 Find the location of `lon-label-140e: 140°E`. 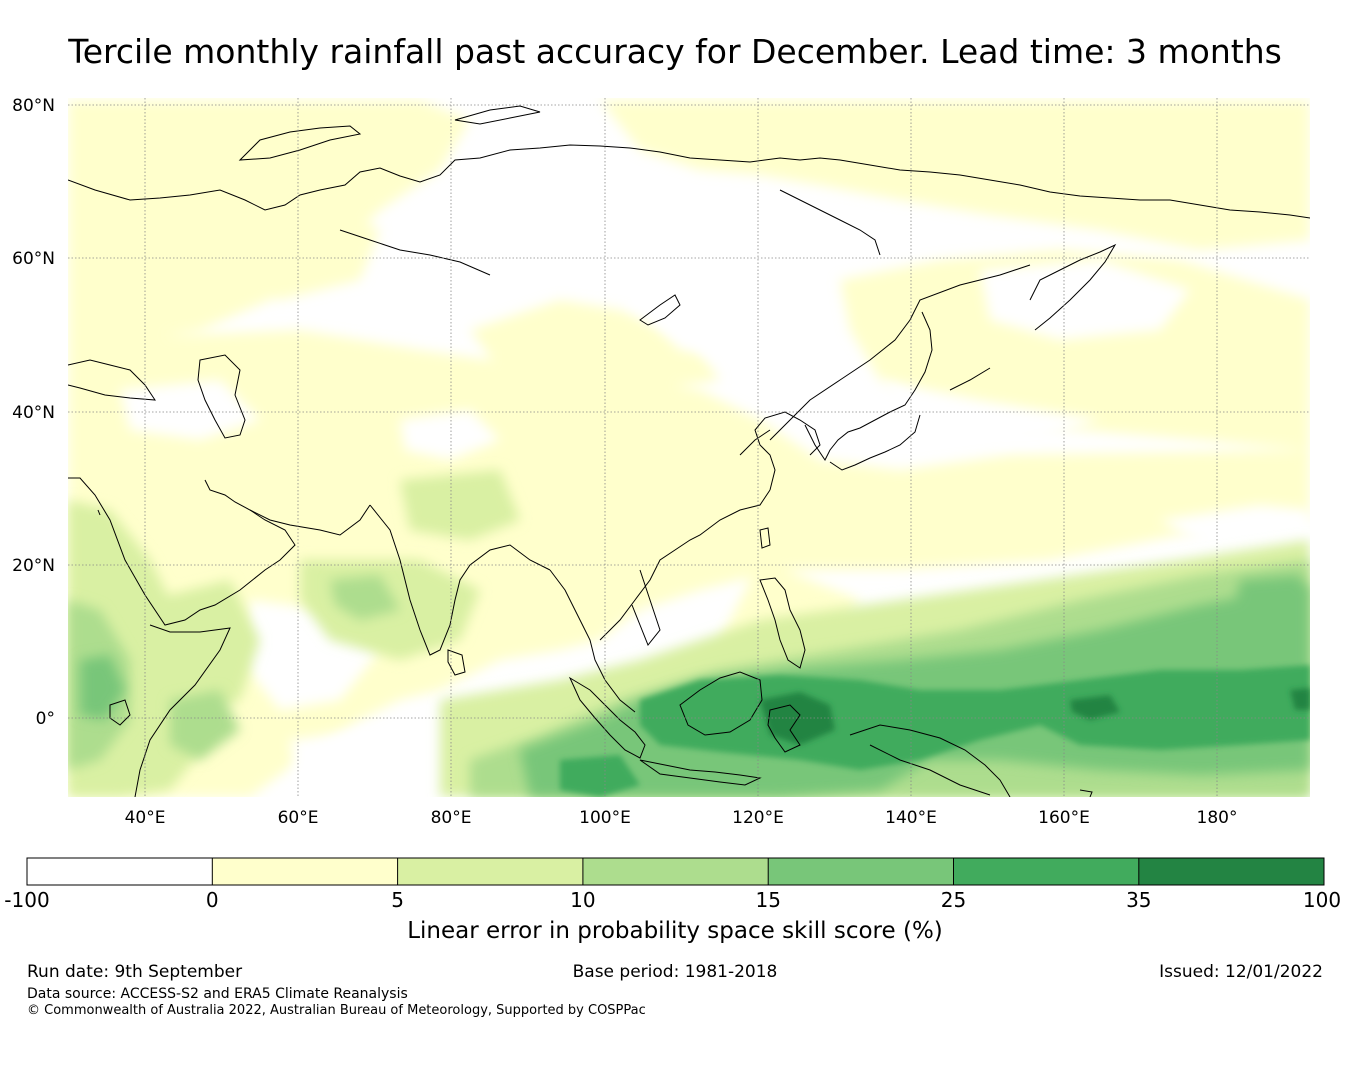

lon-label-140e: 140°E is located at coordinates (911, 818).